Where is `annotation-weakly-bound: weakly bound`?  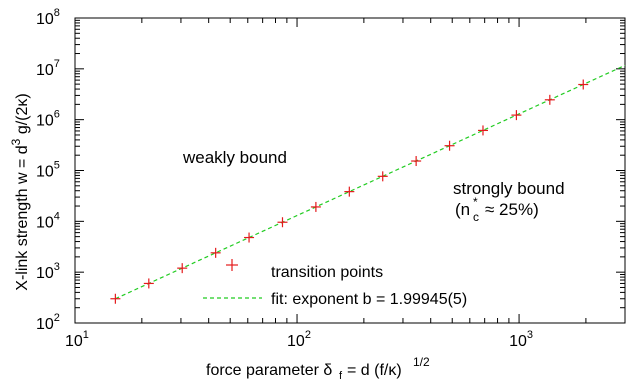 annotation-weakly-bound: weakly bound is located at coordinates (234, 157).